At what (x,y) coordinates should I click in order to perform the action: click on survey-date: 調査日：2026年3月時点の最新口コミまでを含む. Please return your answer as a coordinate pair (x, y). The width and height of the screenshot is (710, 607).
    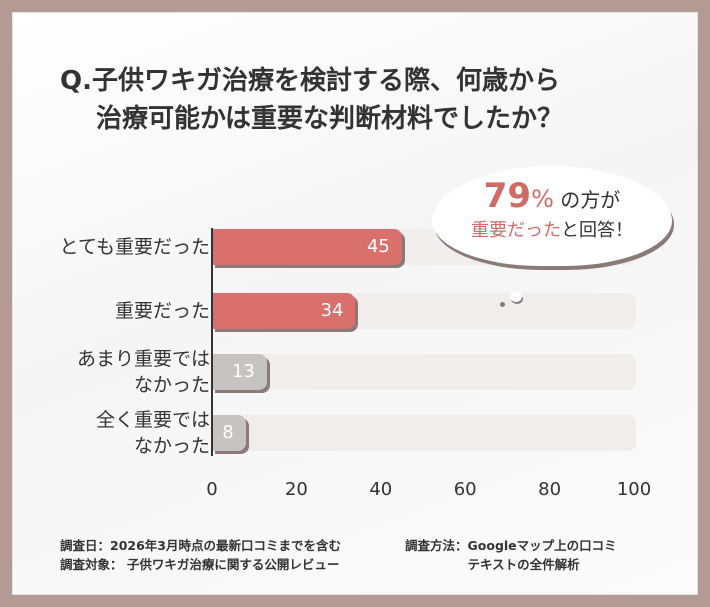
    Looking at the image, I should click on (200, 545).